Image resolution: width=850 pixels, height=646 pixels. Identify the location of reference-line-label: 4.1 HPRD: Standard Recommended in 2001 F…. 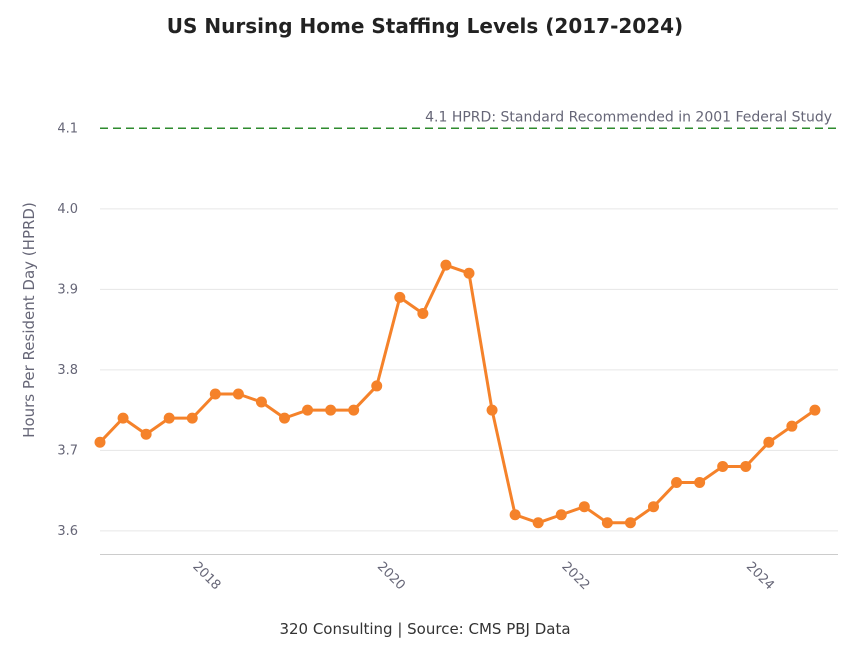
(628, 117).